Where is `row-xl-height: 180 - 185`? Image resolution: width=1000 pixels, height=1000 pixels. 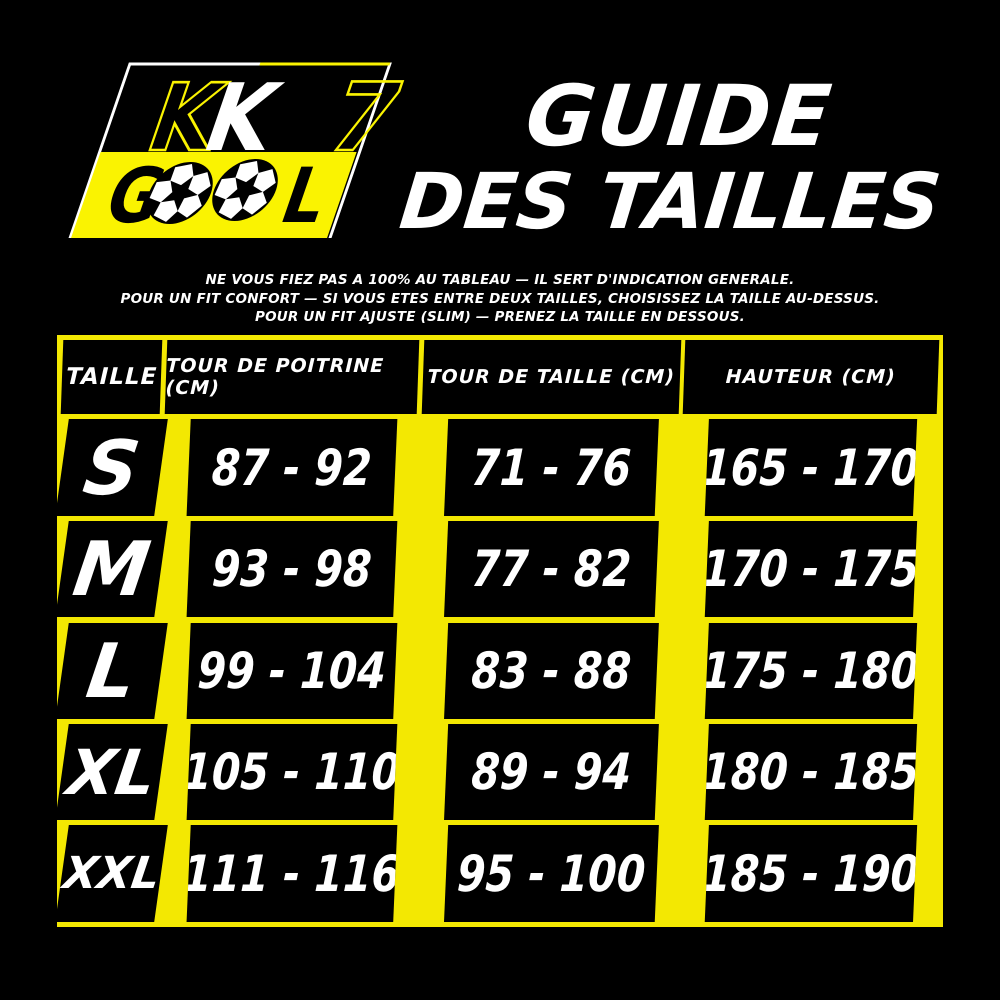
row-xl-height: 180 - 185 is located at coordinates (811, 771).